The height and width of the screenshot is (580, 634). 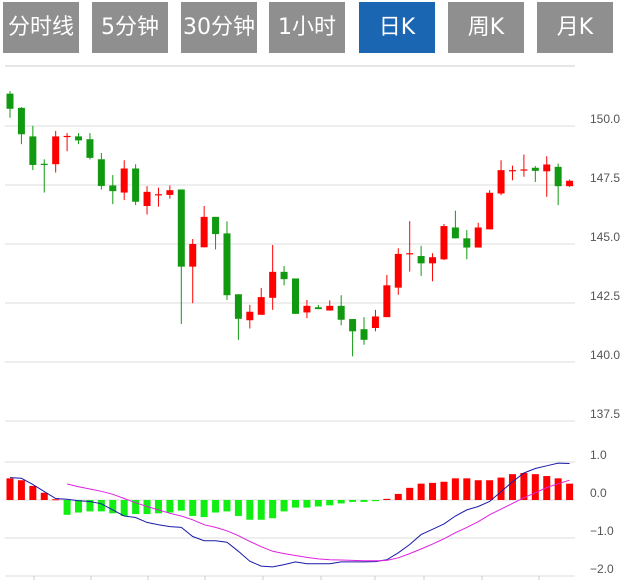 I want to click on macd-tick-label: −1.0, so click(x=602, y=531).